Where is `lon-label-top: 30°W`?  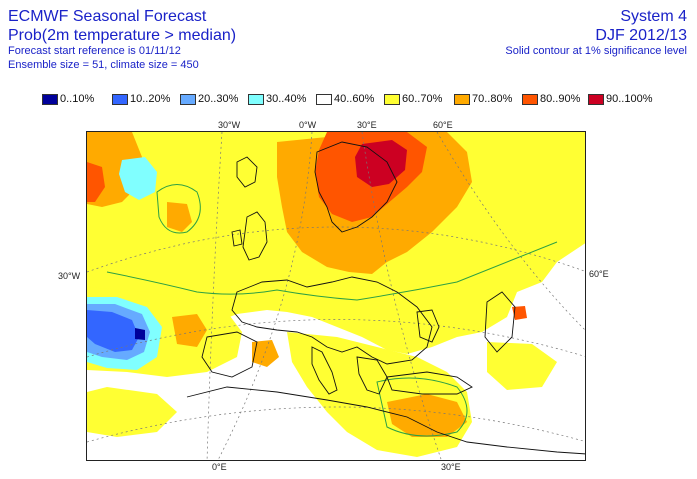 lon-label-top: 30°W is located at coordinates (229, 125).